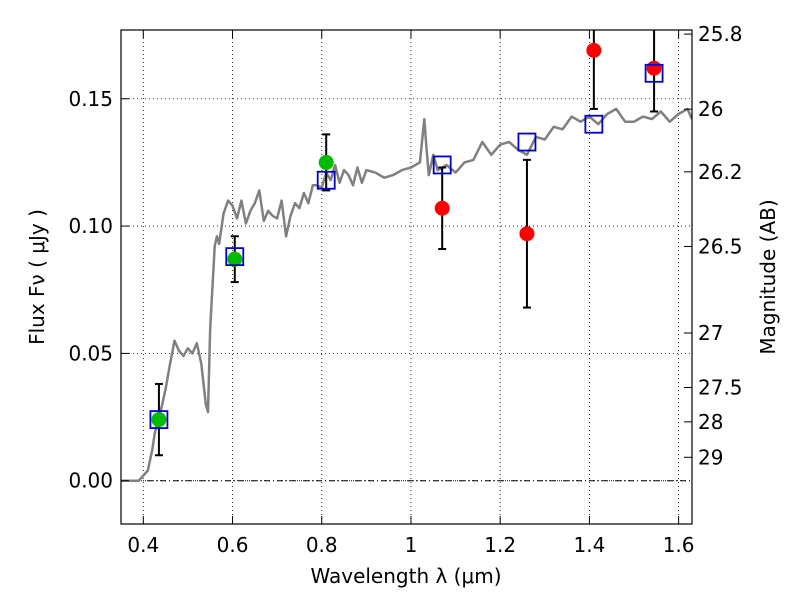 The height and width of the screenshot is (600, 800). I want to click on y-axis-ticks: 0.00 0.05 0.10 0.15, so click(98, 290).